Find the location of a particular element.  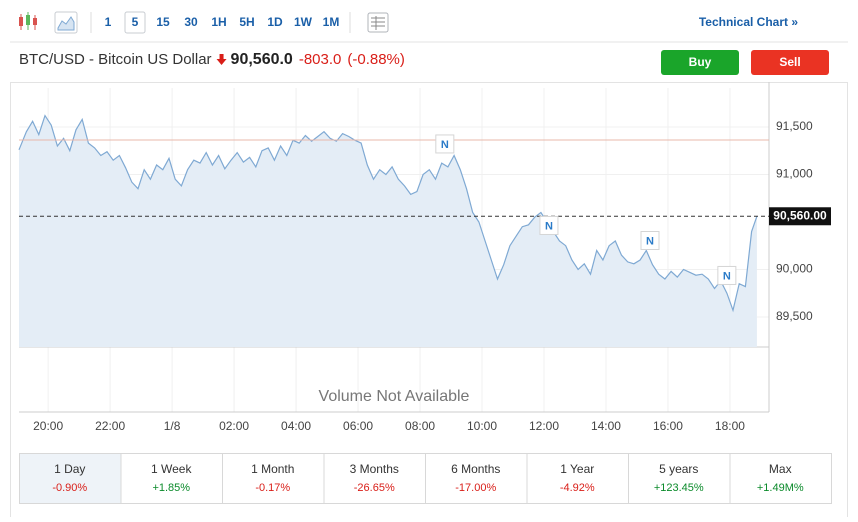

x-tick-label: 22:00 is located at coordinates (110, 426).